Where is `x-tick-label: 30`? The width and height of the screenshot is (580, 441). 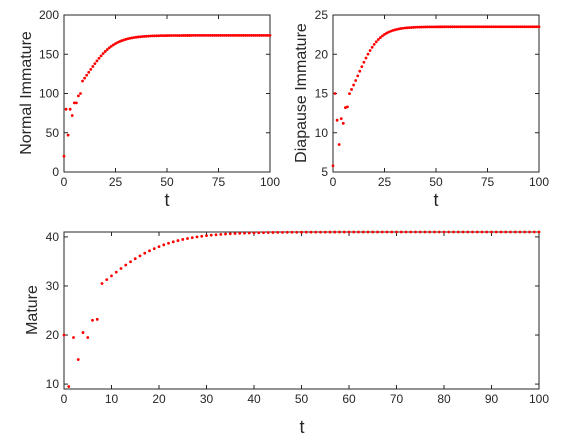
x-tick-label: 30 is located at coordinates (207, 399).